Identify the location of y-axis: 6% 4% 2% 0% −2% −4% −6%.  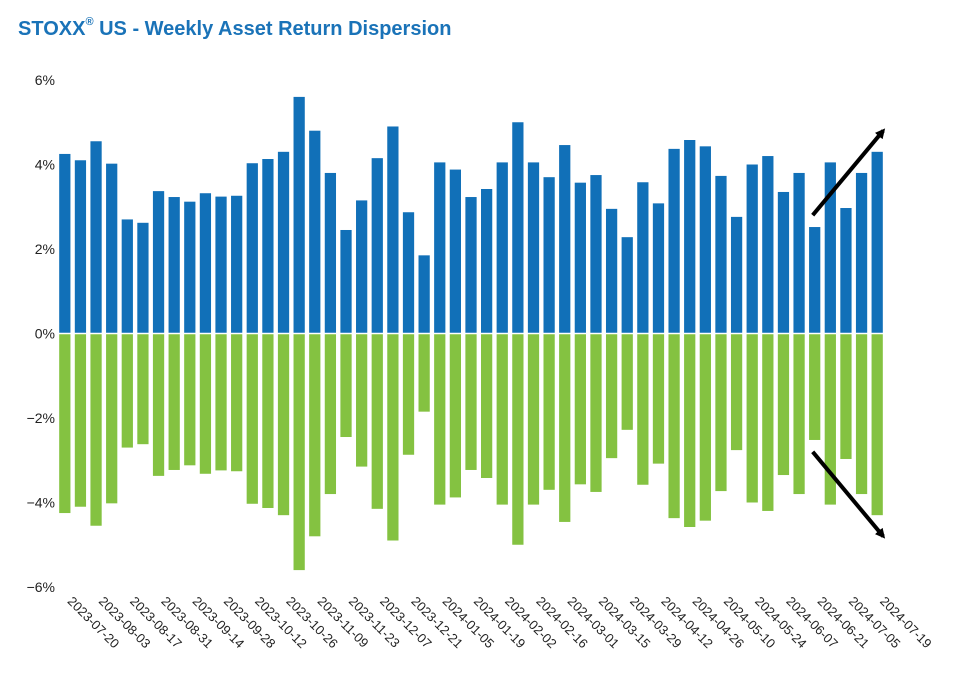
(41, 333).